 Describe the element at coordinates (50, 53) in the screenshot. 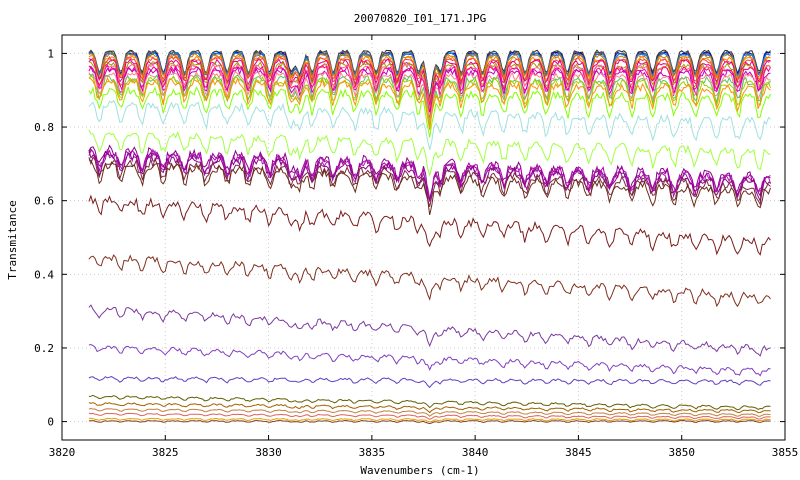

I see `y-tick-label: 1` at that location.